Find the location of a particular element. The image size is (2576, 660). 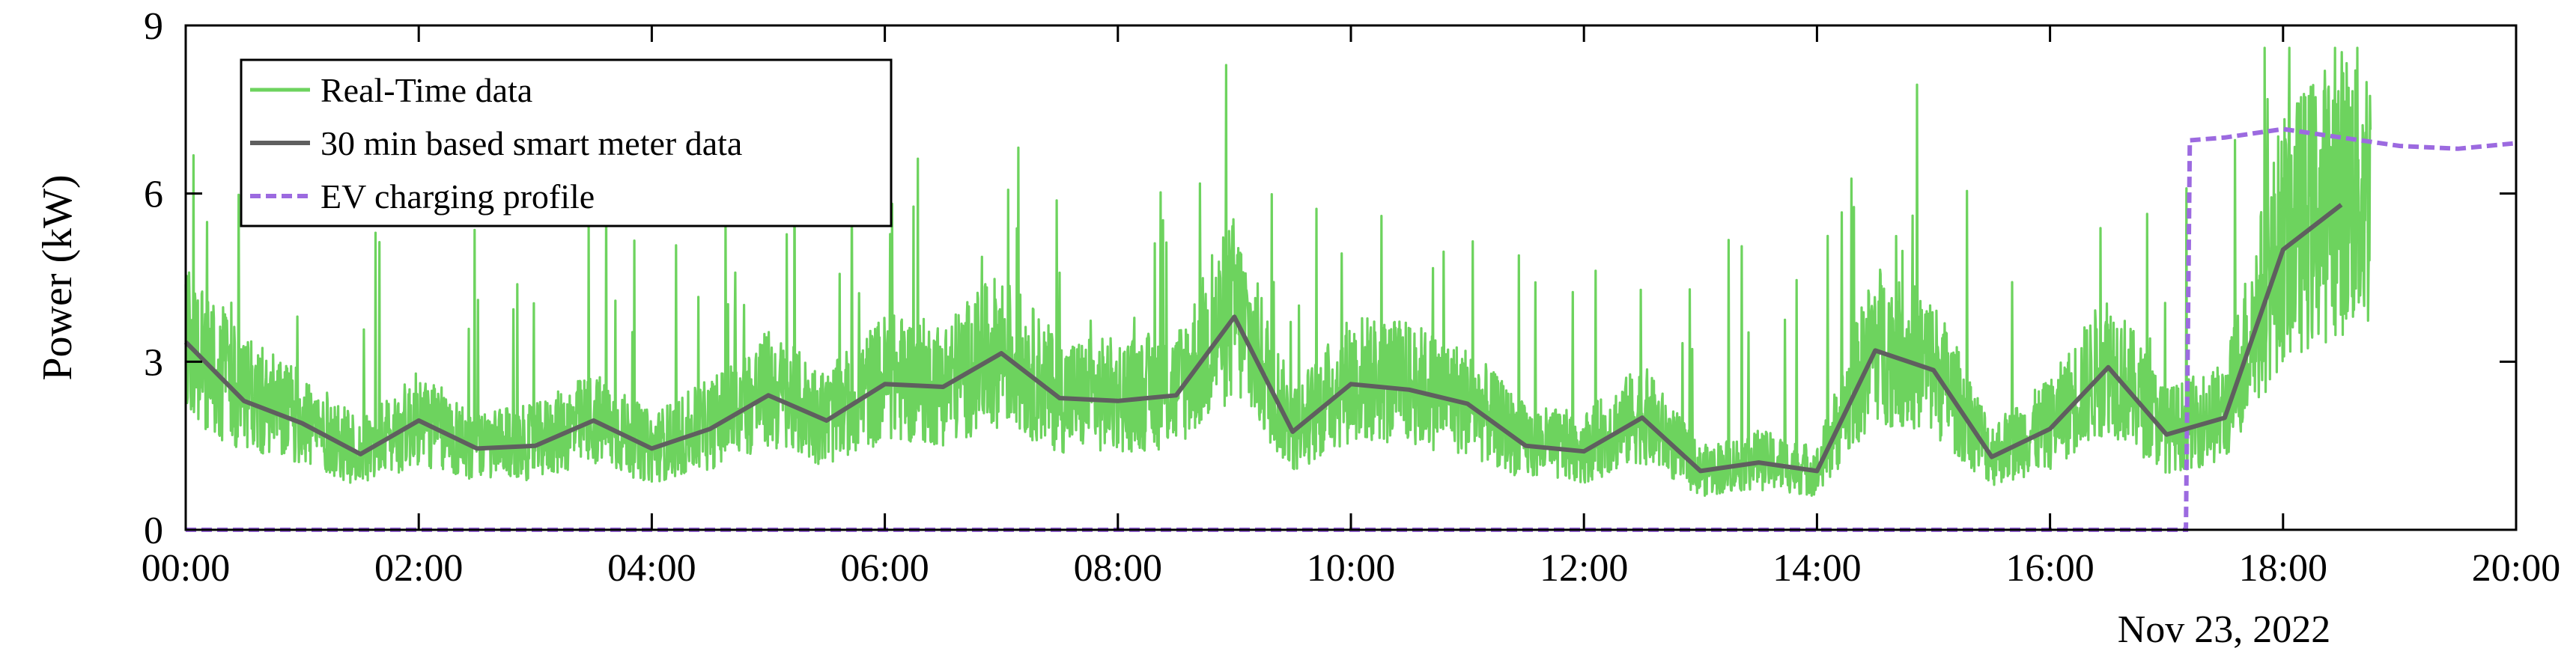

legend-box is located at coordinates (566, 142).